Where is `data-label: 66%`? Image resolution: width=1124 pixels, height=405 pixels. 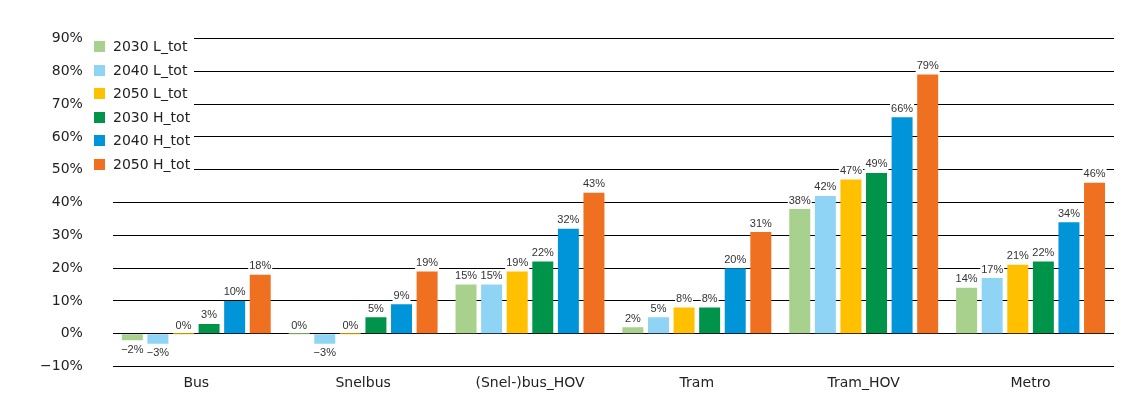 data-label: 66% is located at coordinates (902, 107).